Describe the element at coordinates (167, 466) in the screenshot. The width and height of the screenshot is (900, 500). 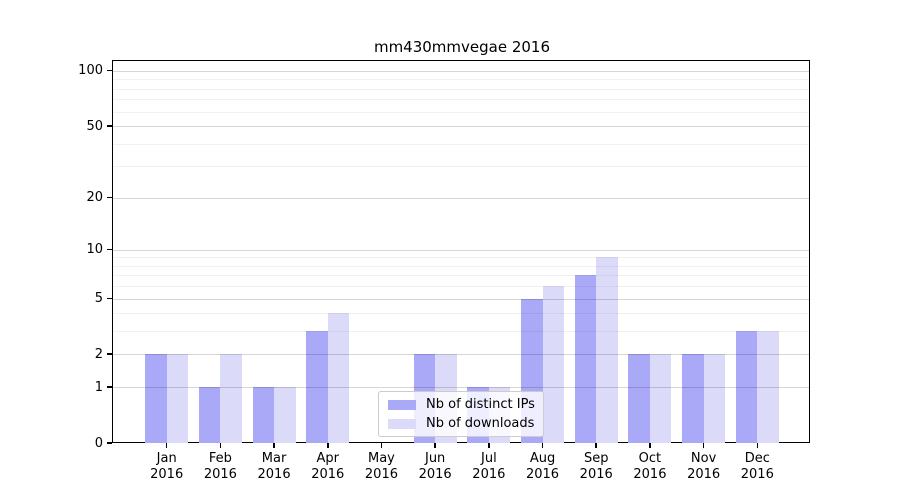
I see `x-tick-label: Jan 2016` at that location.